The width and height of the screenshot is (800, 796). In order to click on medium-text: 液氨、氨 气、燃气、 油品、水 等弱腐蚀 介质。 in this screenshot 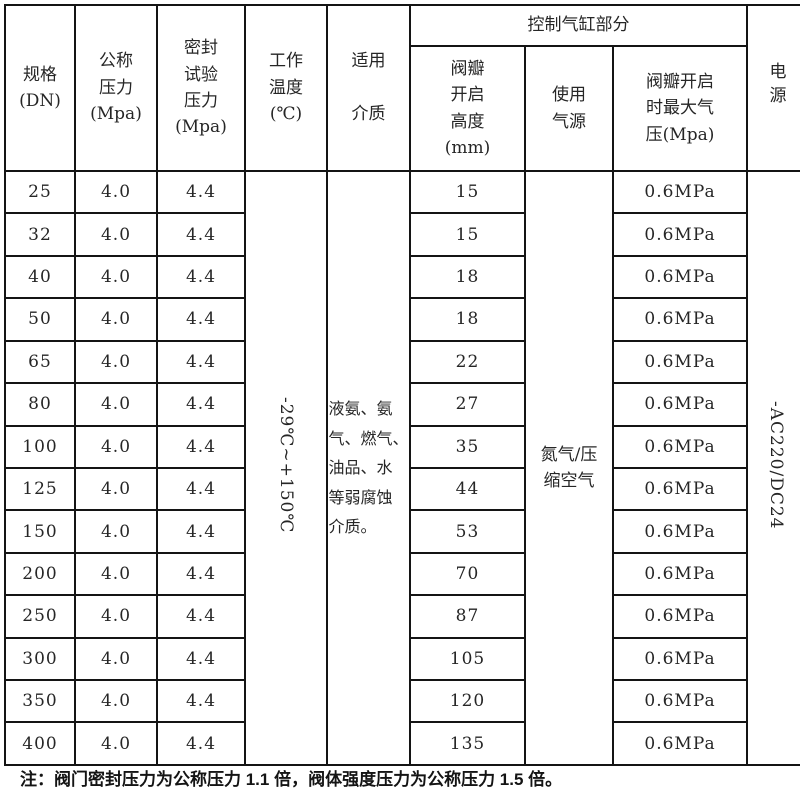, I will do `click(368, 468)`.